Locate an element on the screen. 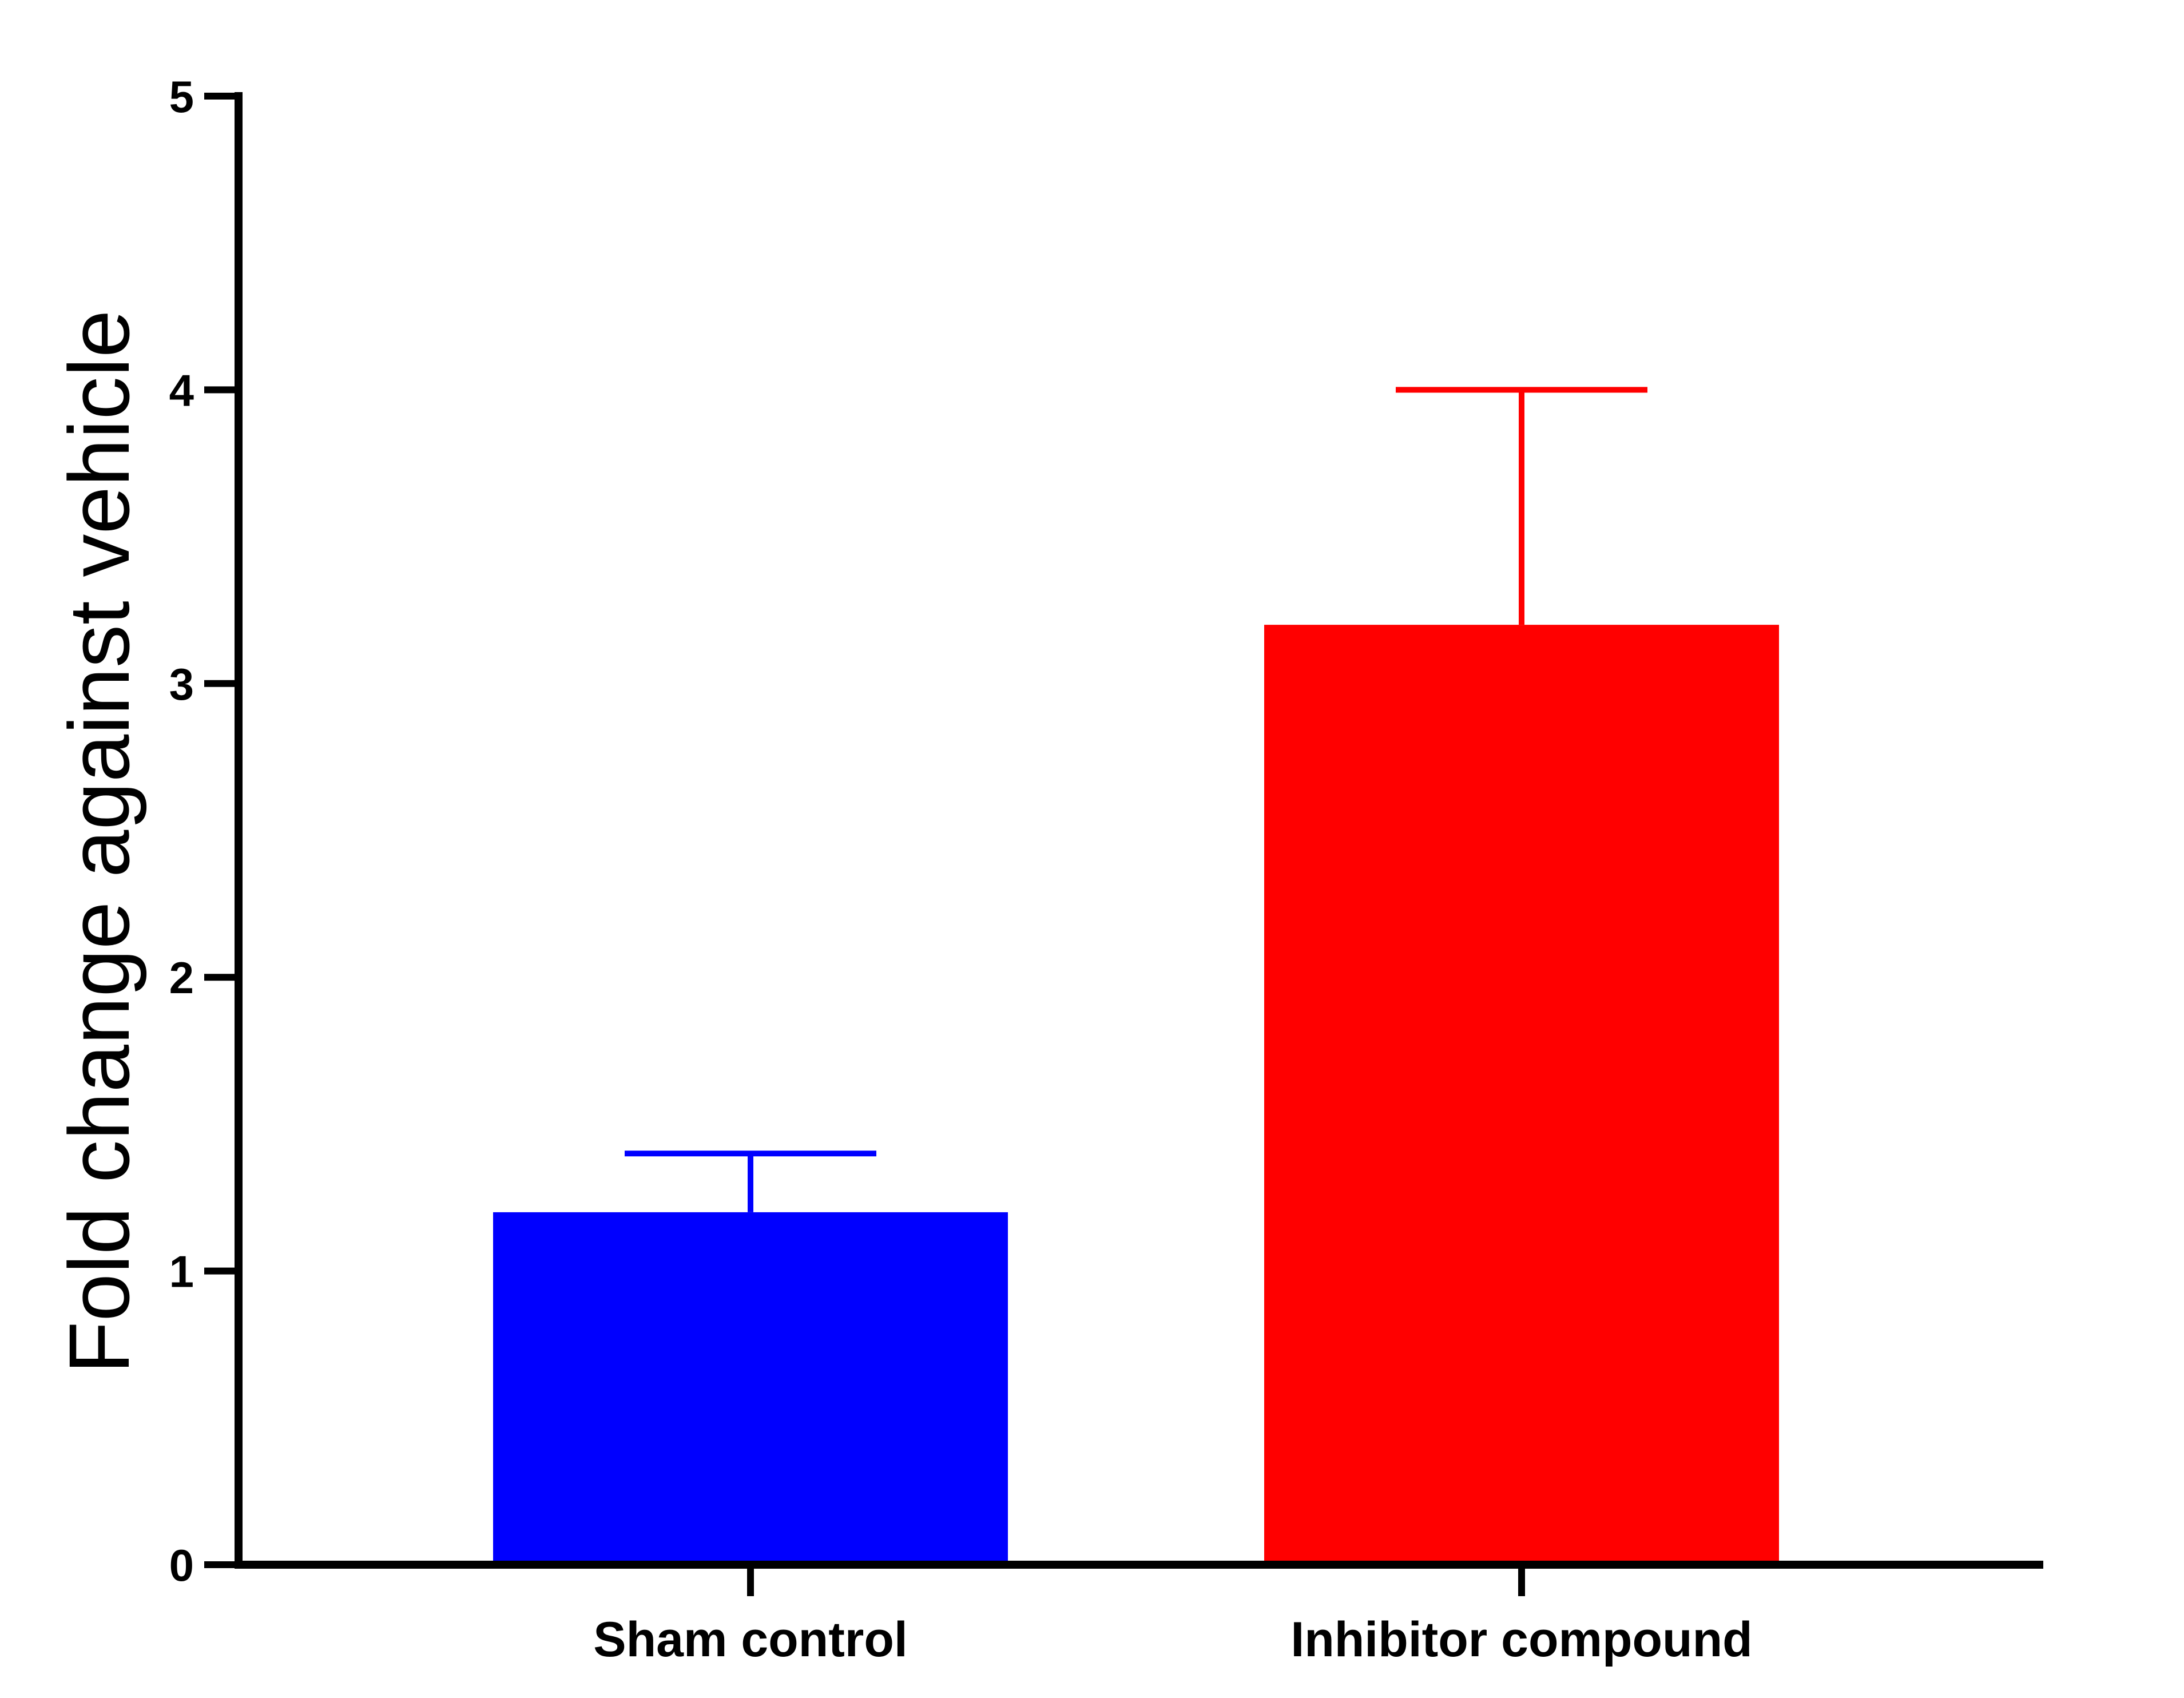  x-category-label: Inhibitor compound is located at coordinates (1521, 1640).